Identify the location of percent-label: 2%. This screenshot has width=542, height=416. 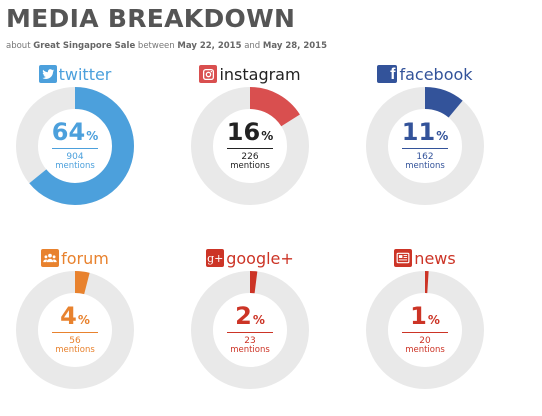
(250, 316).